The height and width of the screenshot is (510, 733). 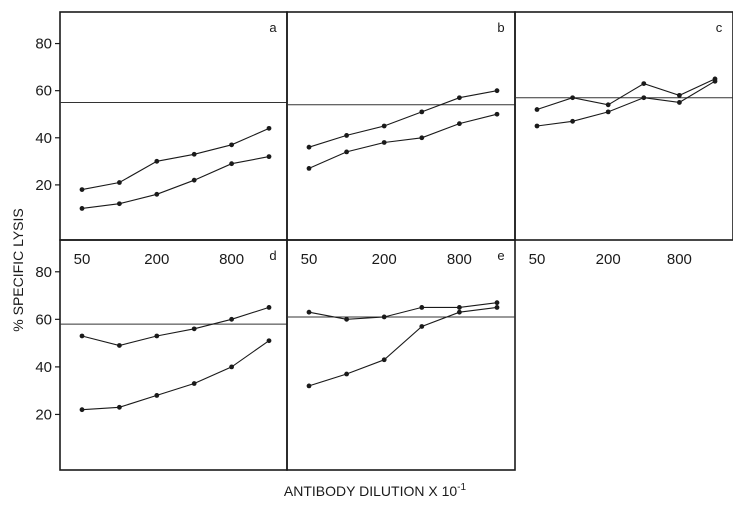 What do you see at coordinates (370, 491) in the screenshot?
I see `x-axis-label: ANTIBODY DILUTION X 10` at bounding box center [370, 491].